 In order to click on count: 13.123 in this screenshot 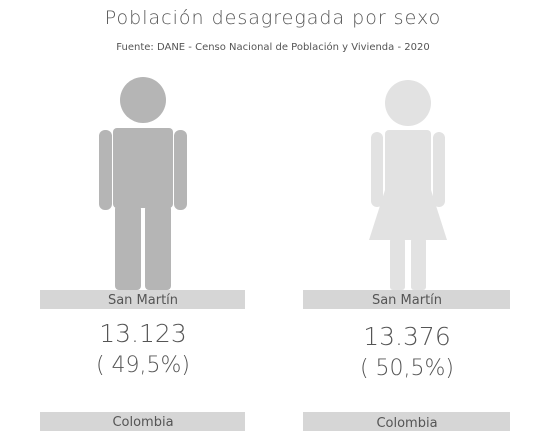, I will do `click(142, 333)`.